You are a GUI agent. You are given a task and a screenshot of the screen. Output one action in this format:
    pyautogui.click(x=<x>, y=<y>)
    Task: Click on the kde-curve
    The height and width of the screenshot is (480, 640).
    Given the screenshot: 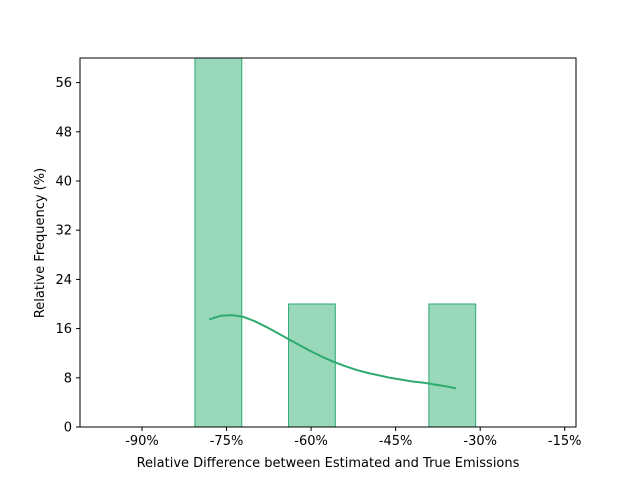 What is the action you would take?
    pyautogui.click(x=332, y=352)
    